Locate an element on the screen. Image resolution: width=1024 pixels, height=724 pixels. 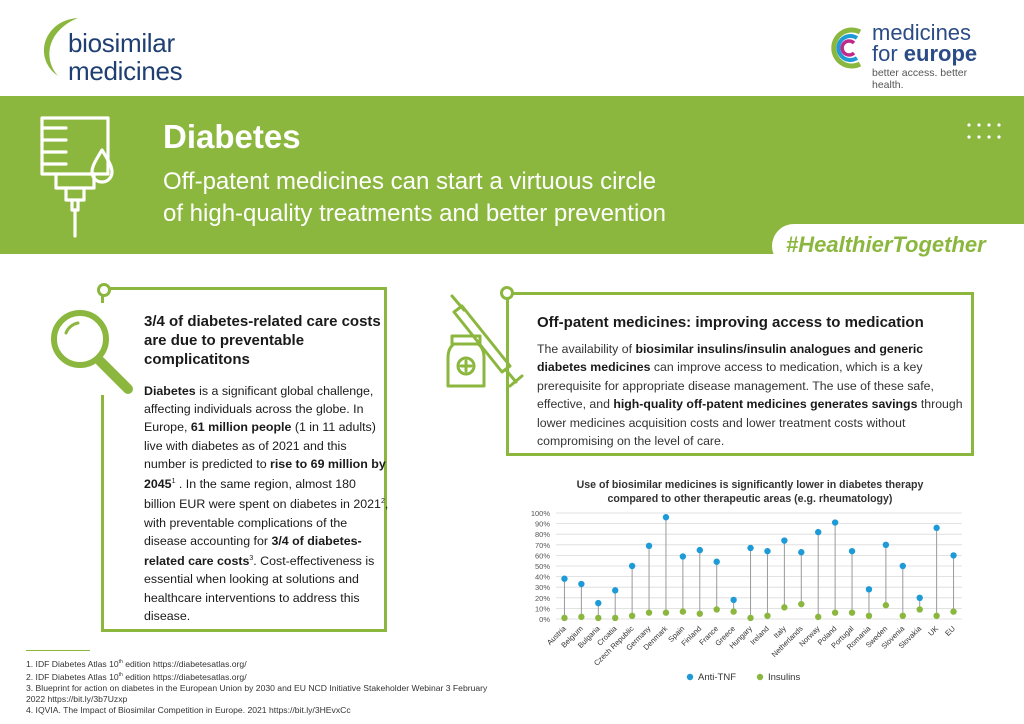
y-tick-label: 70% is located at coordinates (542, 545).